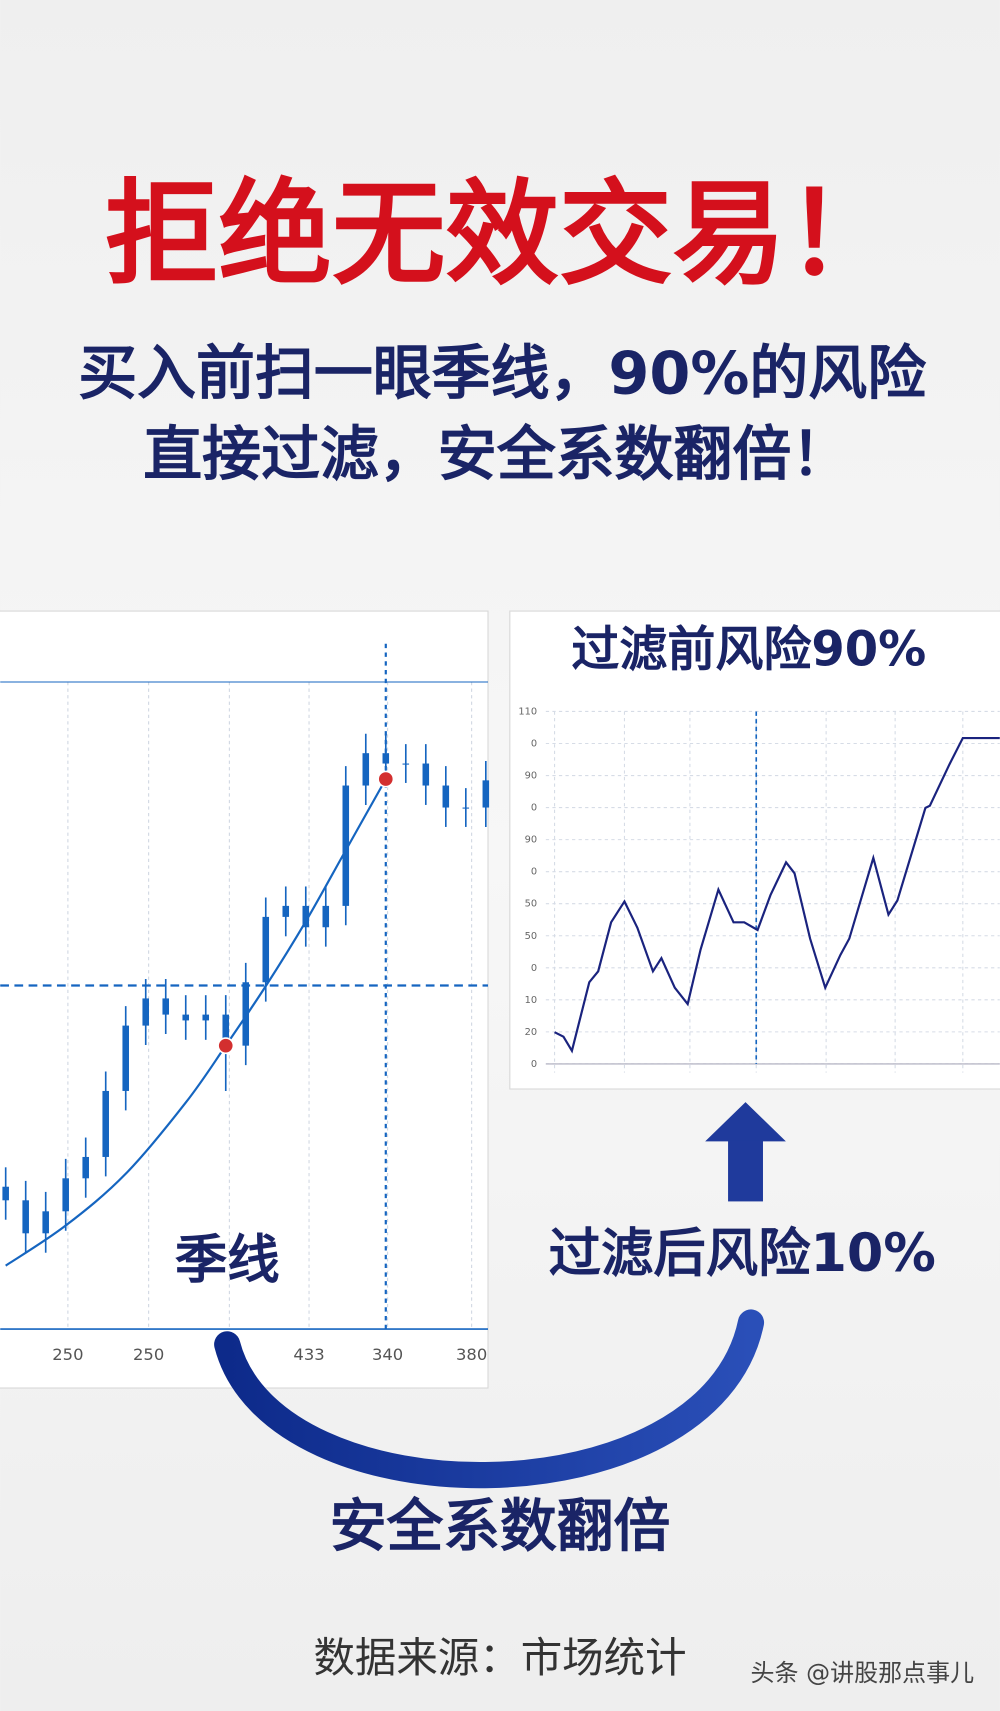 The height and width of the screenshot is (1711, 1000). I want to click on y-tick-label: 110, so click(527, 711).